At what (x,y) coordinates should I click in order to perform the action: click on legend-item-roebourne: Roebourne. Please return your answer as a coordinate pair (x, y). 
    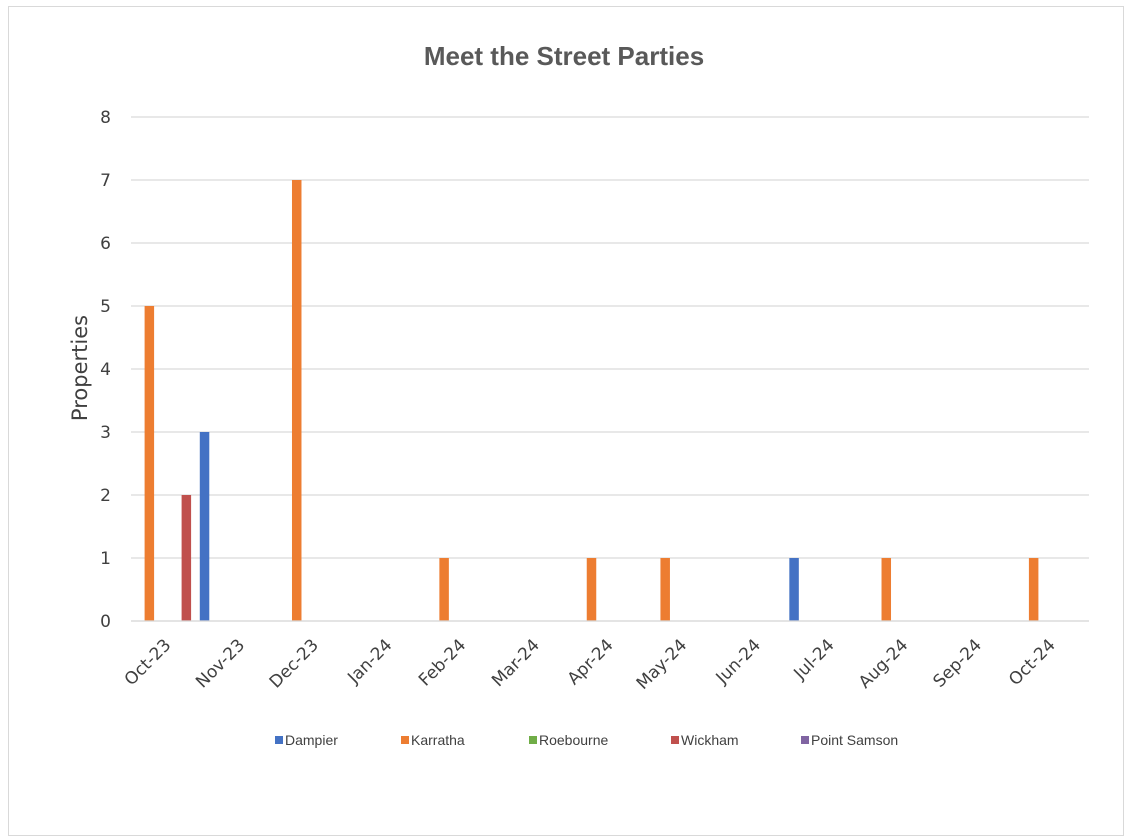
    Looking at the image, I should click on (568, 740).